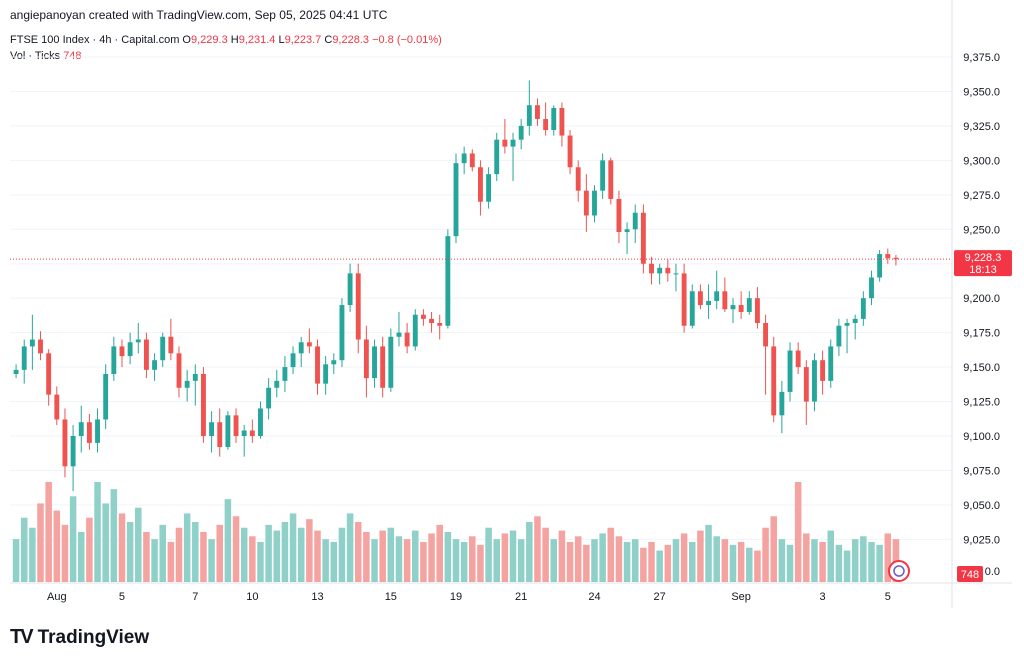 This screenshot has height=665, width=1024. What do you see at coordinates (95, 40) in the screenshot?
I see `symbol-label: FTSE 100 Index · 4h · Capital.com` at bounding box center [95, 40].